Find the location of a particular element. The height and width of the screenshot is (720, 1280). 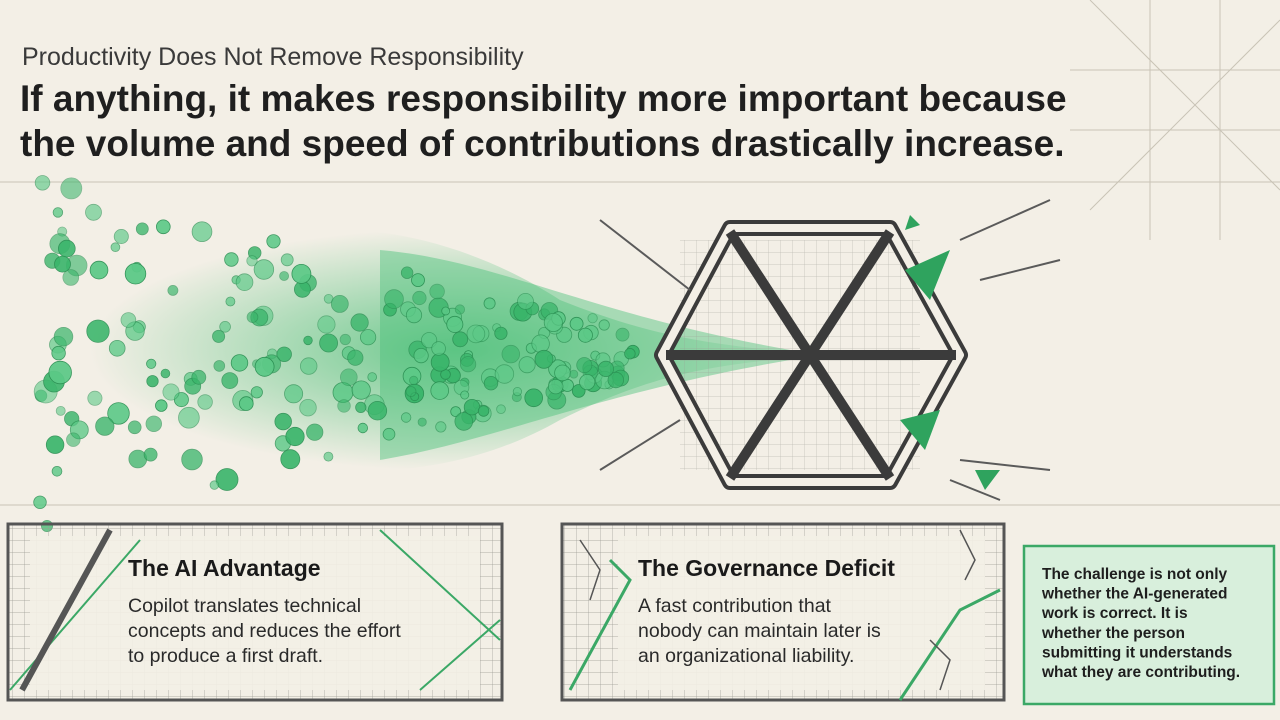

card-body: nobody can maintain later is is located at coordinates (759, 631).